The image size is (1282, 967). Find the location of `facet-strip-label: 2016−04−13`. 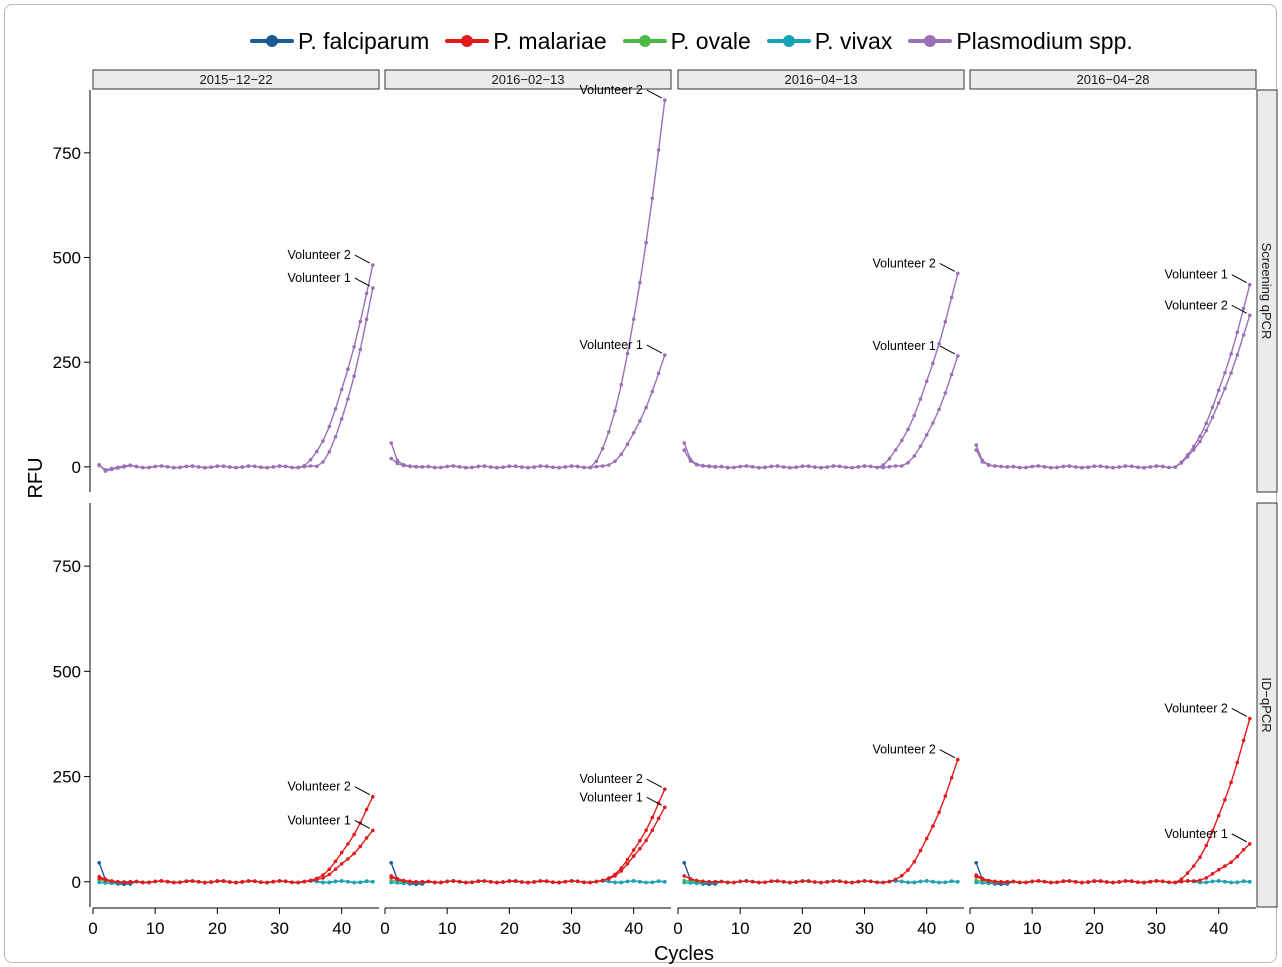

facet-strip-label: 2016−04−13 is located at coordinates (820, 79).